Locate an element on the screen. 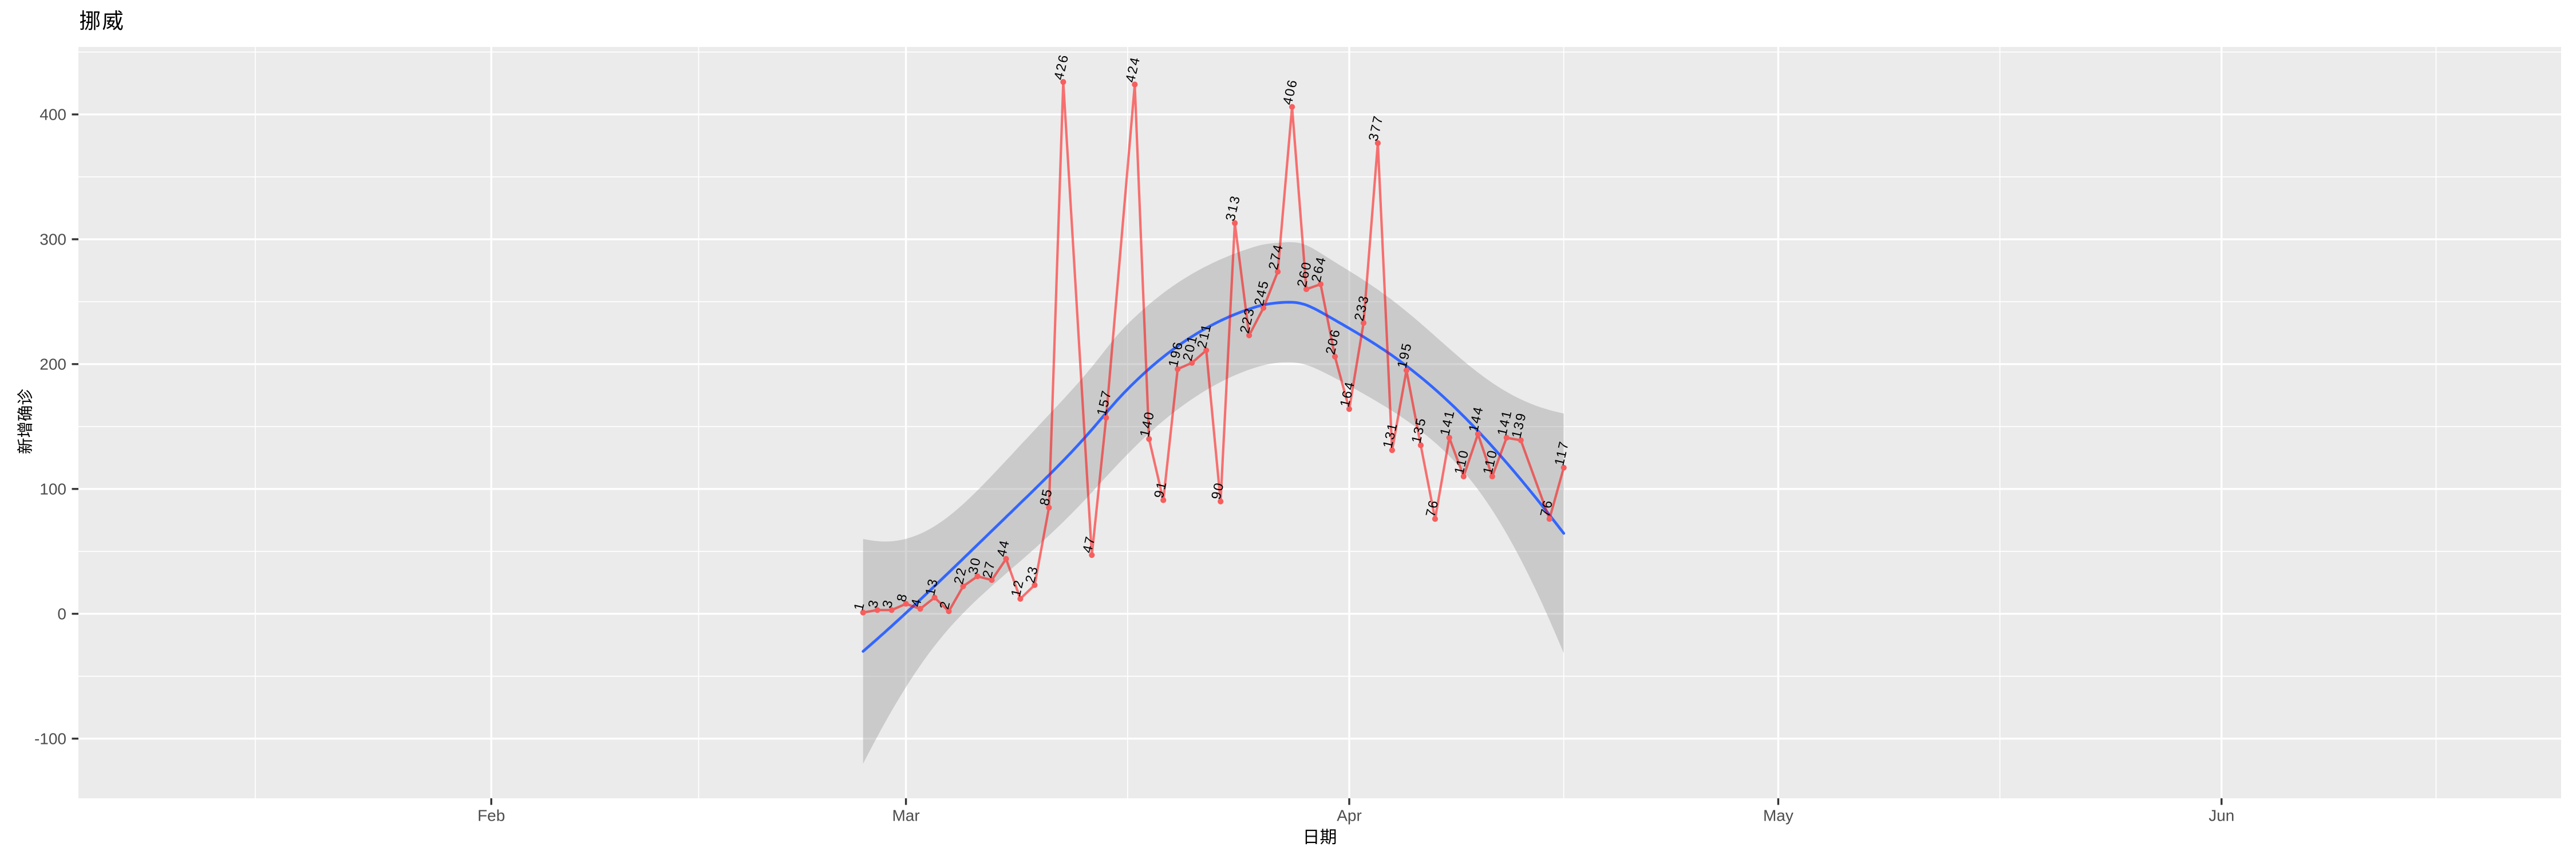  svg-text: 400 is located at coordinates (52, 115).